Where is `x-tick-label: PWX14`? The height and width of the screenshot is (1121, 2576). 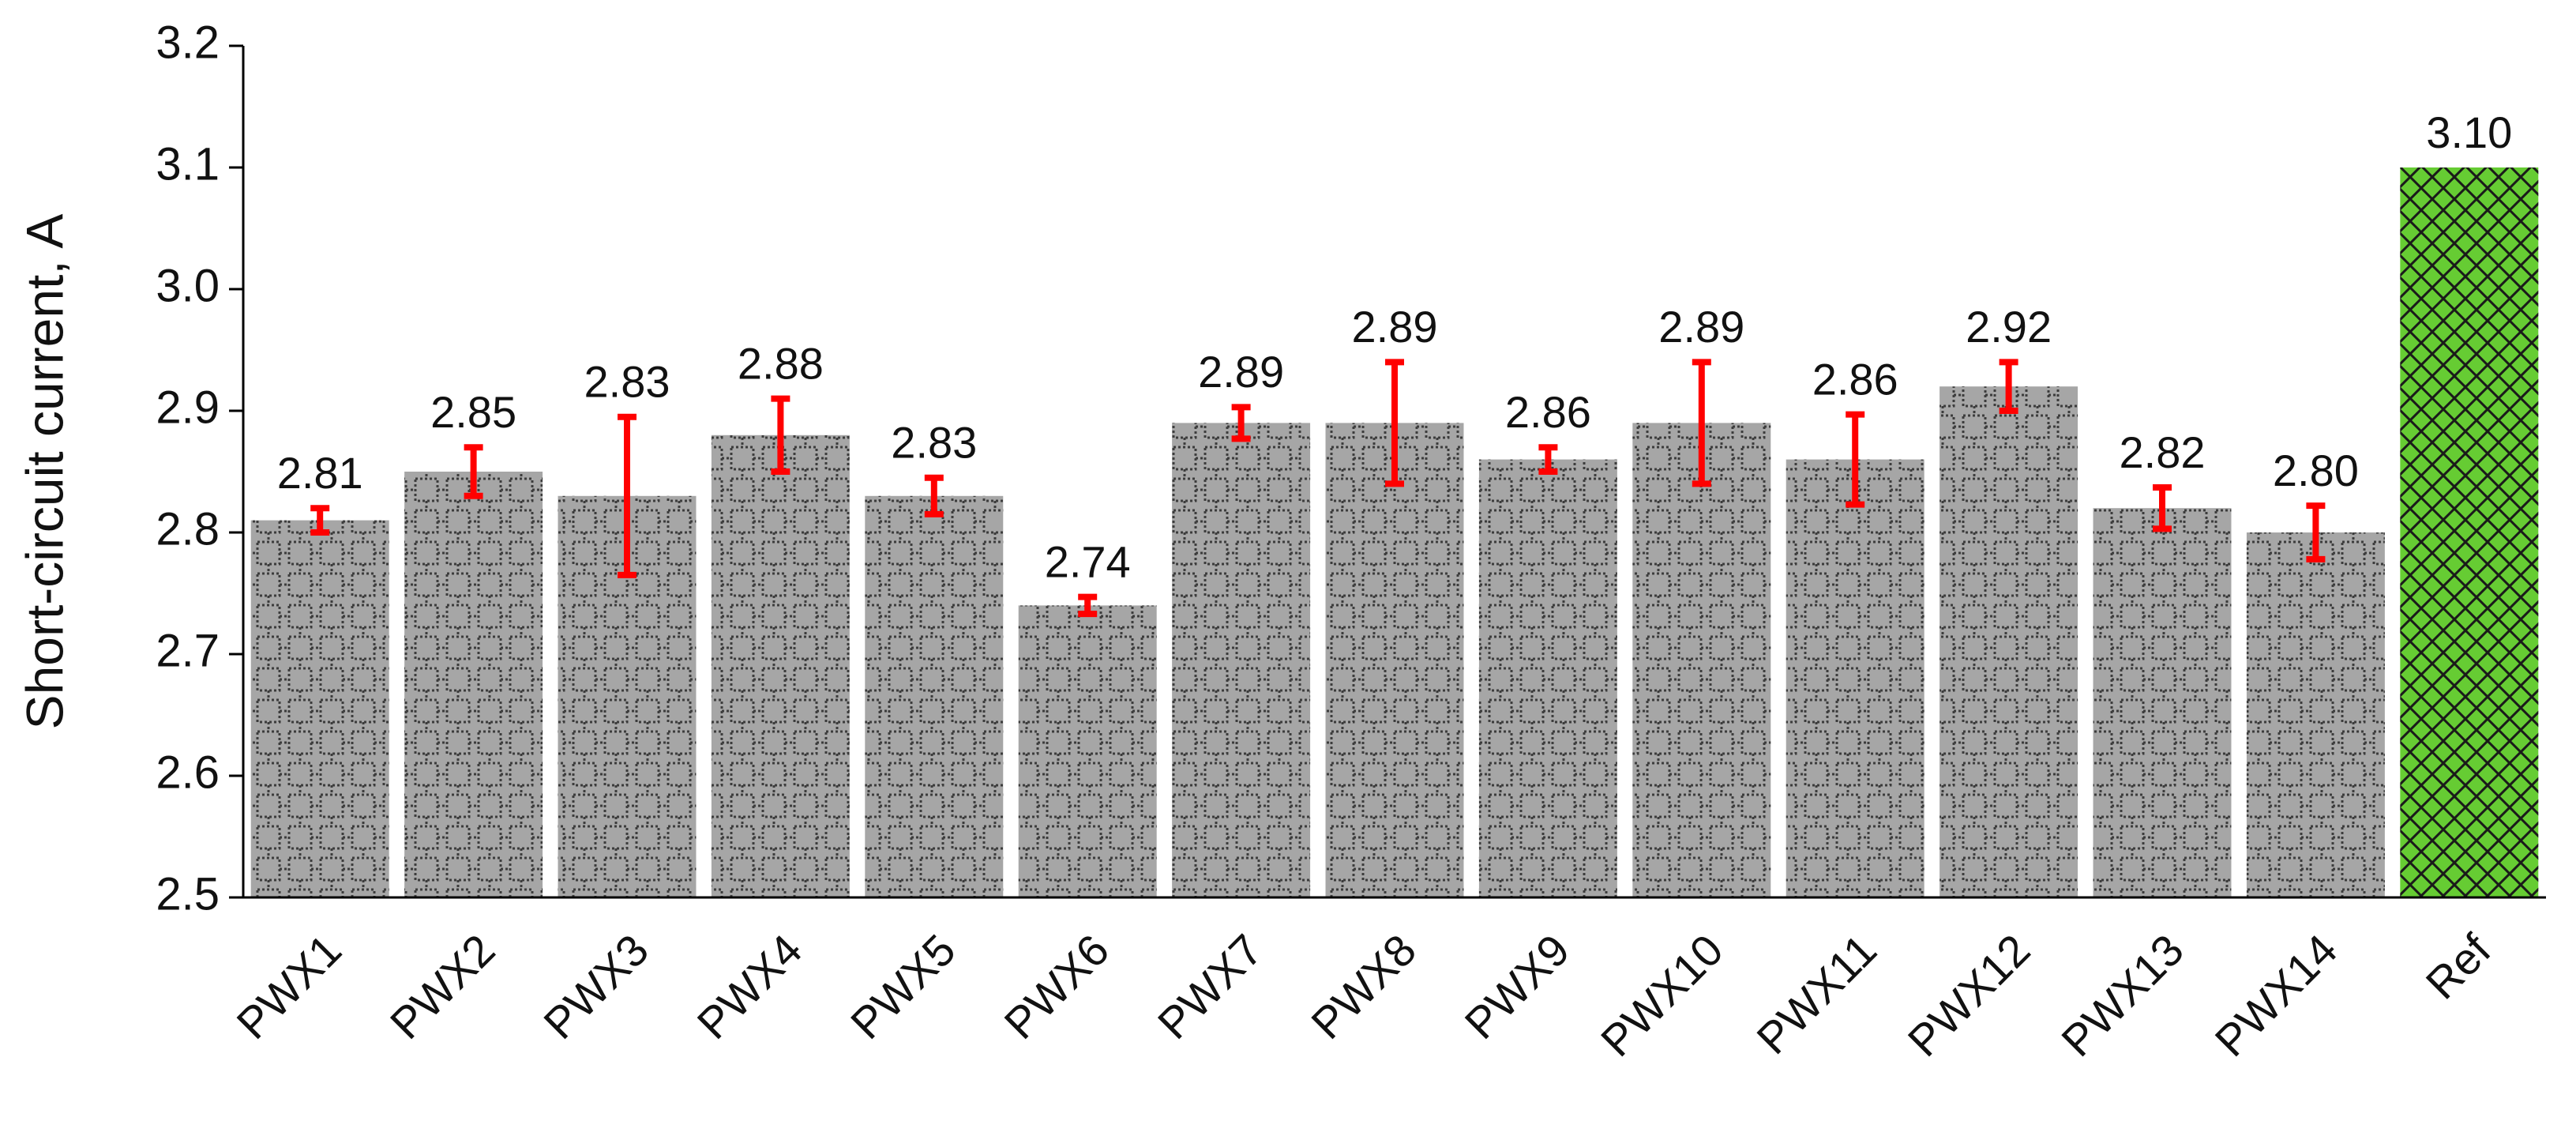 x-tick-label: PWX14 is located at coordinates (2276, 995).